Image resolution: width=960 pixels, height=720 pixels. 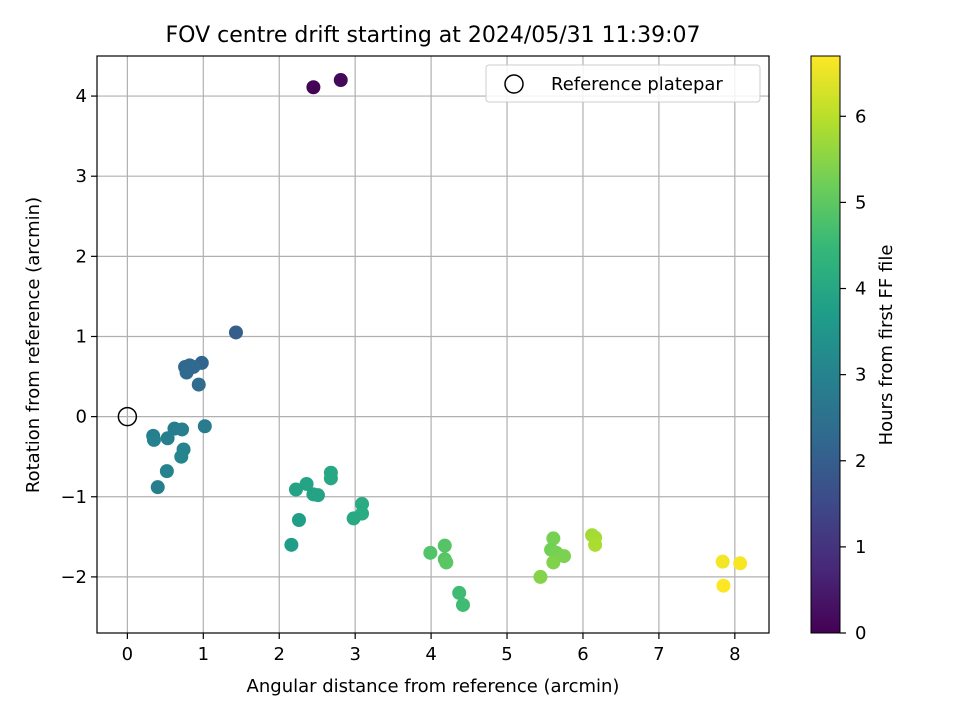 I want to click on colorbar-tick-label: 4, so click(x=860, y=289).